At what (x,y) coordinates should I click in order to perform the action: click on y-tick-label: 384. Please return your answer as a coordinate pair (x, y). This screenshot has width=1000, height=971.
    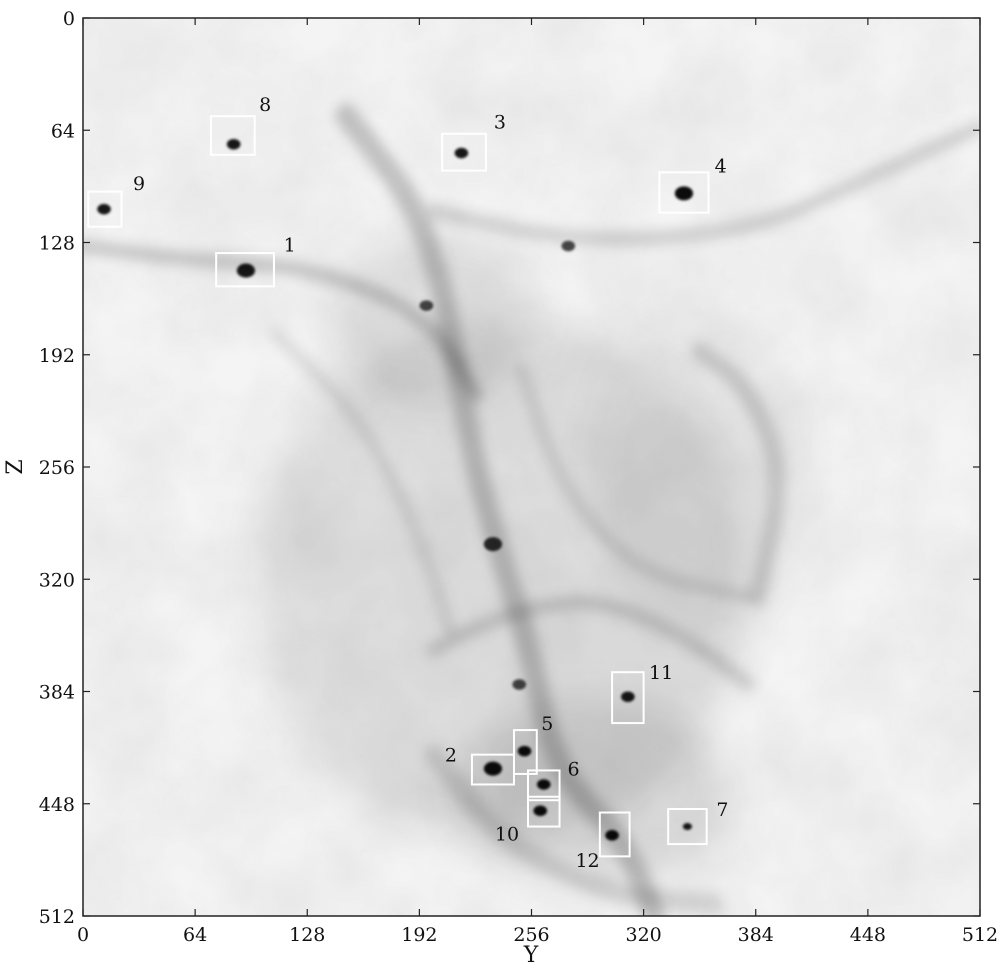
    Looking at the image, I should click on (57, 693).